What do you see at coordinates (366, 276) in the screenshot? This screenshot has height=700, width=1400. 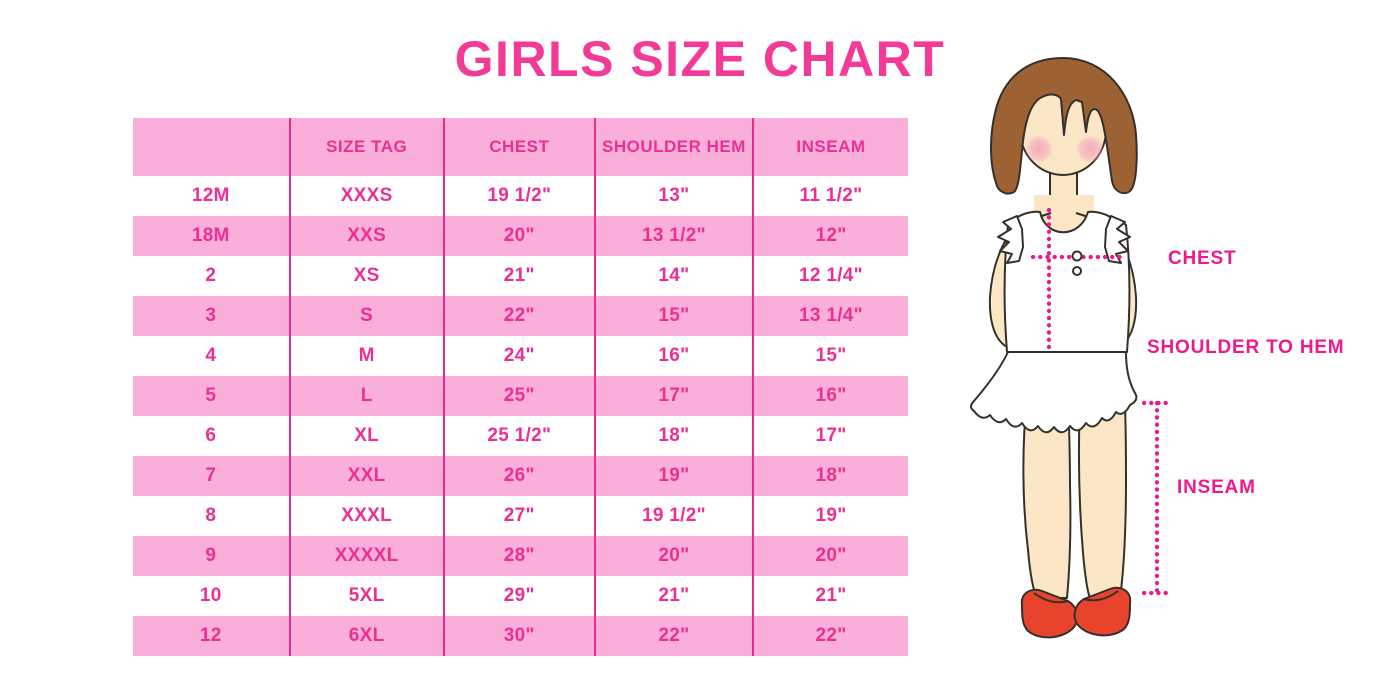 I see `measurement-cell: XS` at bounding box center [366, 276].